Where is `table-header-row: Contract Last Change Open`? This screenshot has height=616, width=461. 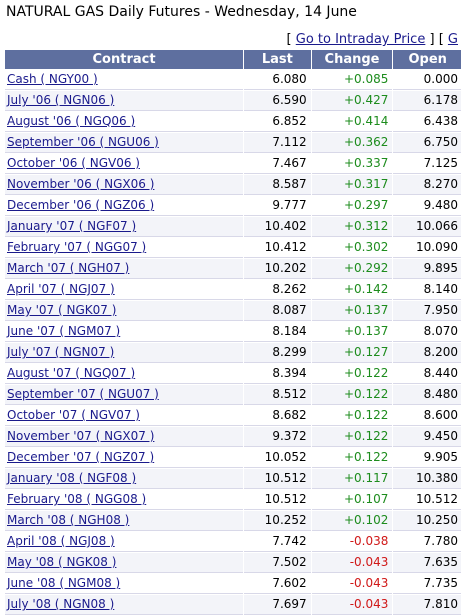
table-header-row: Contract Last Change Open is located at coordinates (233, 59).